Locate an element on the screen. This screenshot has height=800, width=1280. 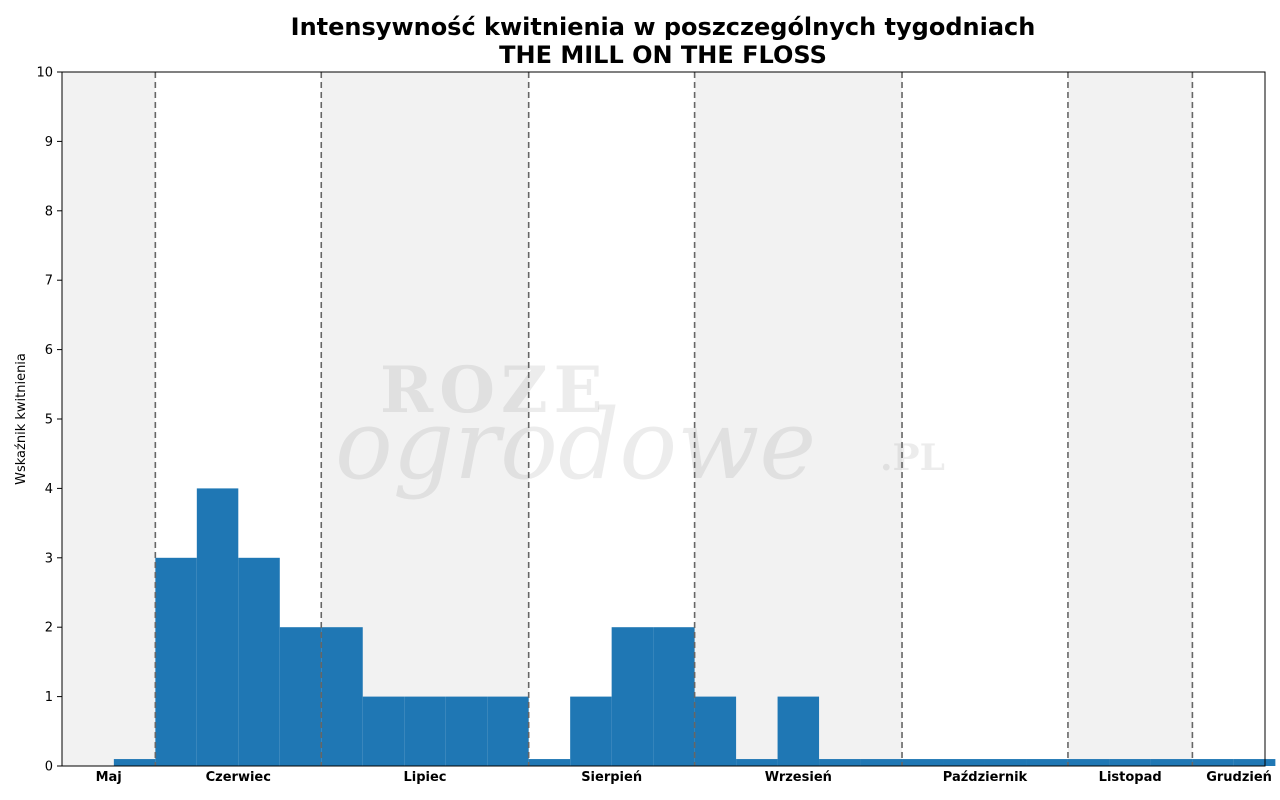
y-tick-label: 9 is located at coordinates (49, 142).